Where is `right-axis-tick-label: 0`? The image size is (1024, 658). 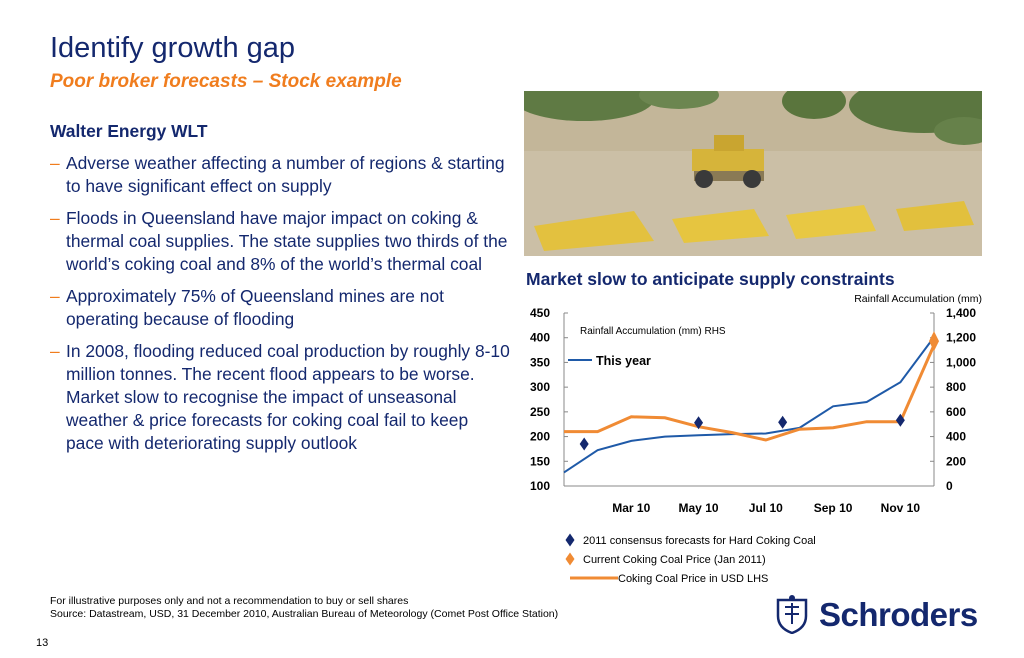 right-axis-tick-label: 0 is located at coordinates (949, 486).